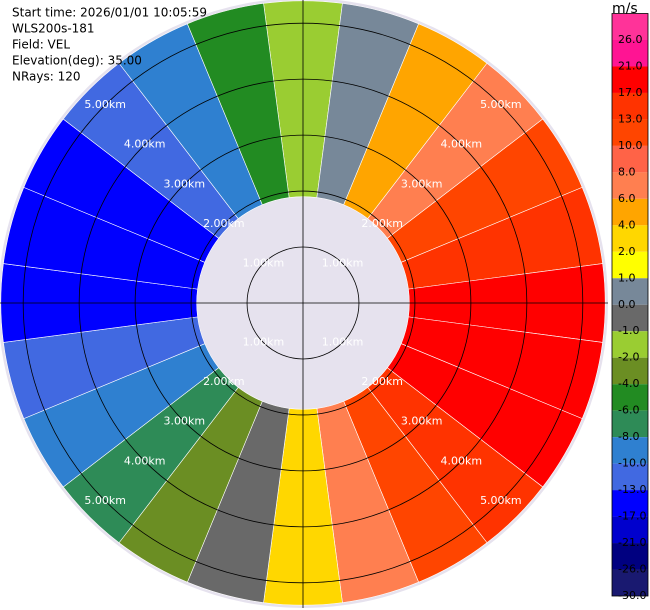 This screenshot has width=650, height=610. I want to click on colorbar-tick-label: -2.0, so click(628, 357).